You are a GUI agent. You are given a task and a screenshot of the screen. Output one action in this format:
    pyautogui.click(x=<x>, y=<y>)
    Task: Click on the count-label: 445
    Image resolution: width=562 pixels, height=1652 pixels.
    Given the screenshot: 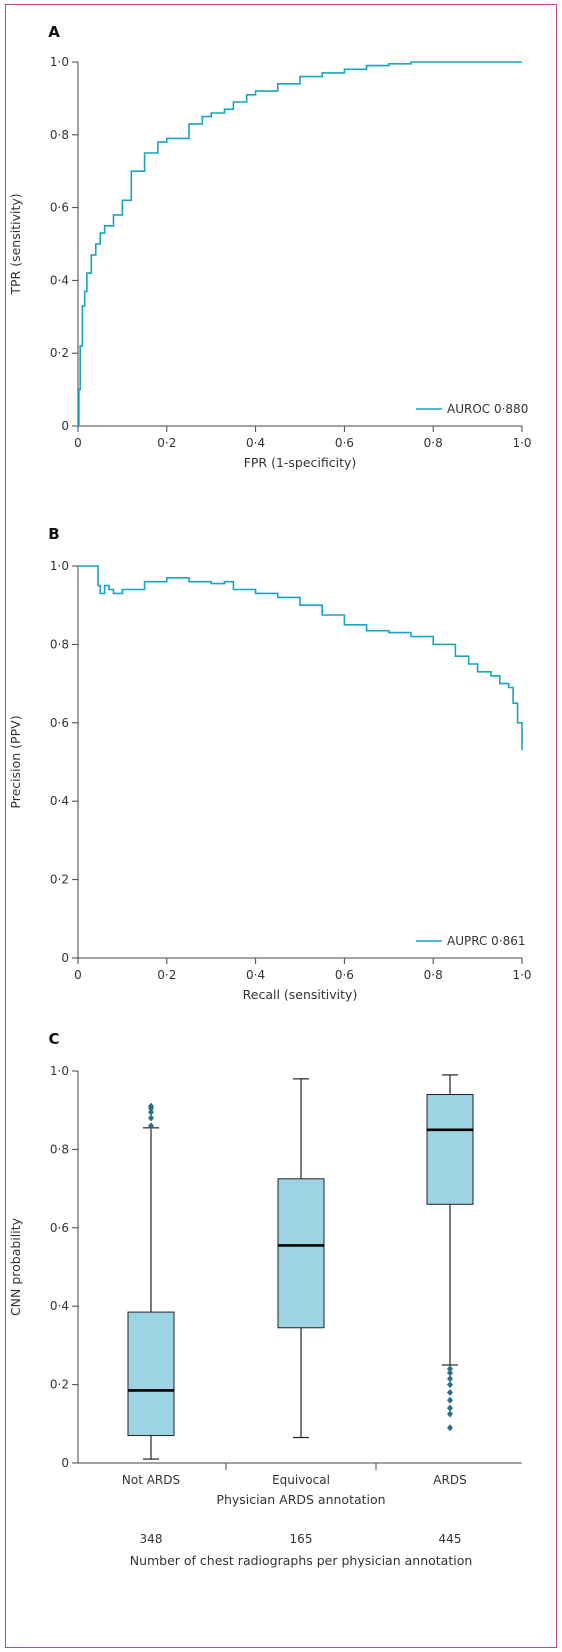 What is the action you would take?
    pyautogui.click(x=450, y=1539)
    